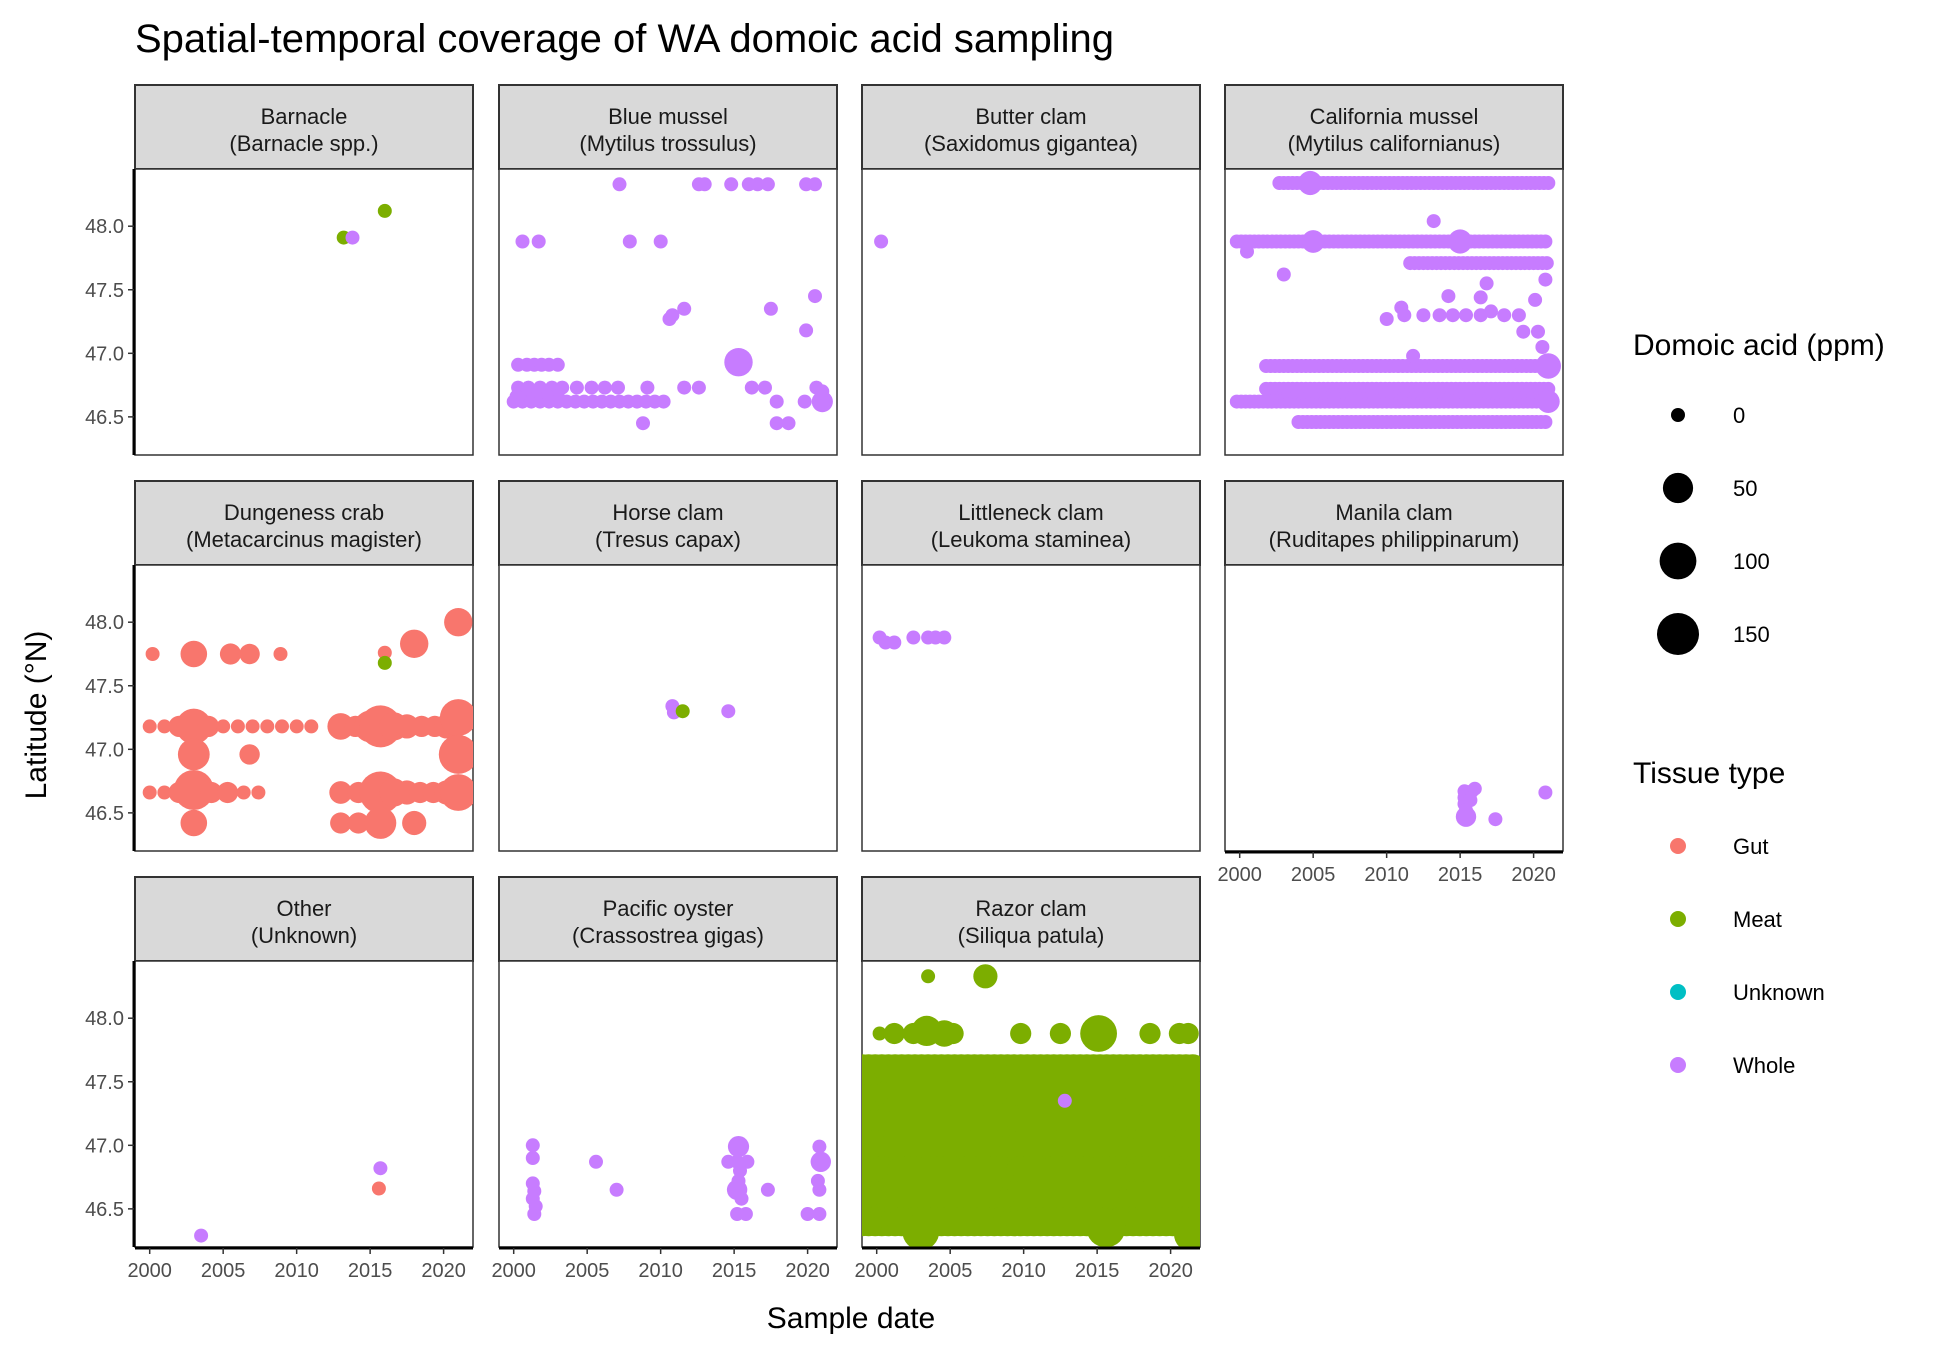 Image resolution: width=1950 pixels, height=1350 pixels. I want to click on strip-label: (Tresus capax), so click(668, 539).